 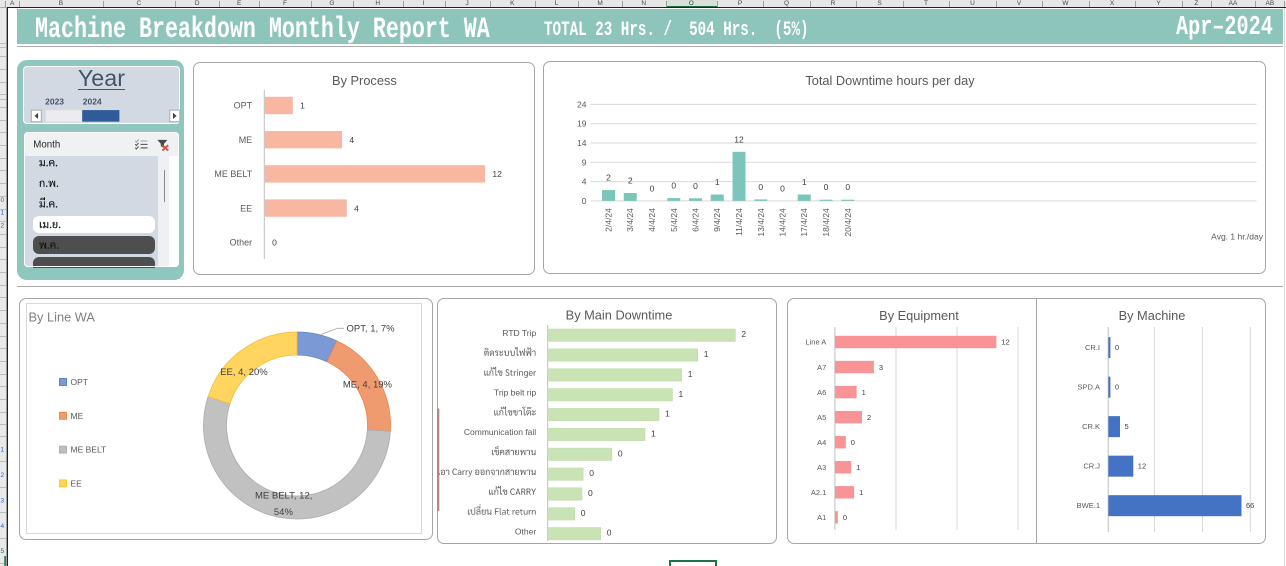 What do you see at coordinates (62, 316) in the screenshot?
I see `svg-text: By Line WA` at bounding box center [62, 316].